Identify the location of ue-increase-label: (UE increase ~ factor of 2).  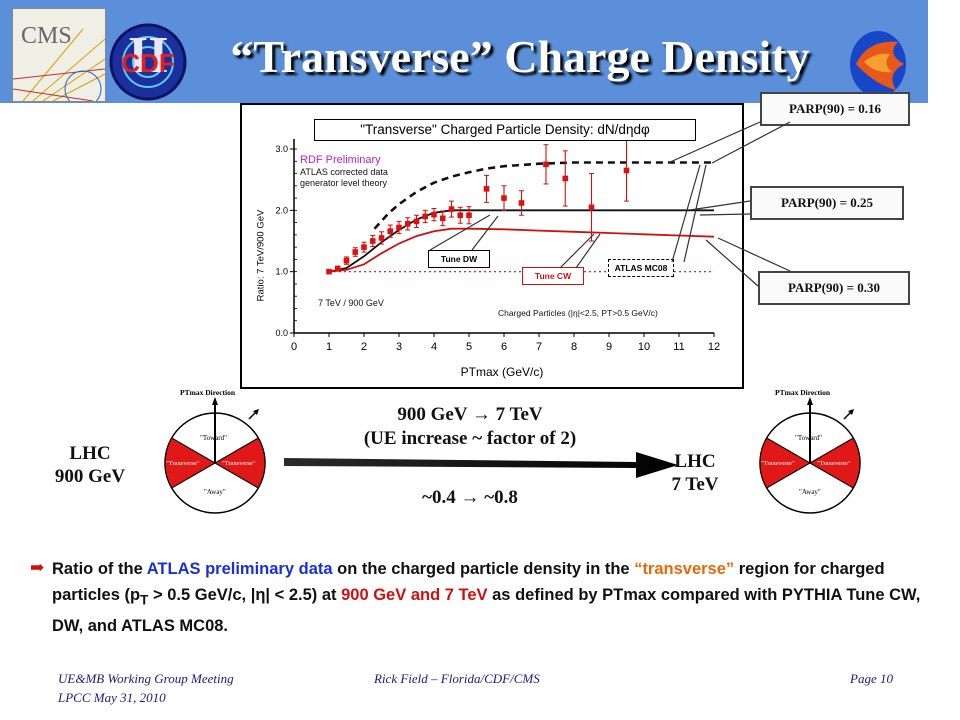
(470, 438).